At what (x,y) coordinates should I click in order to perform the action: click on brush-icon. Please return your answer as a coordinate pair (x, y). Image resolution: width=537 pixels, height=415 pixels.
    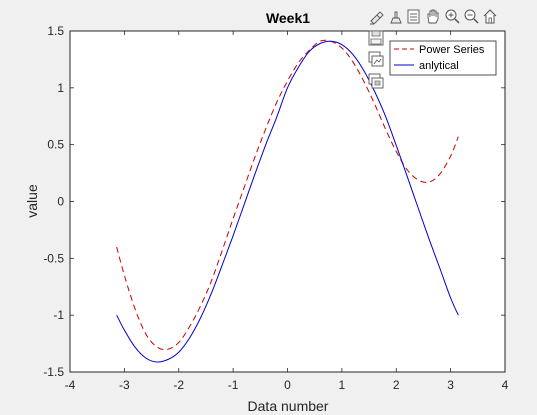
    Looking at the image, I should click on (377, 18).